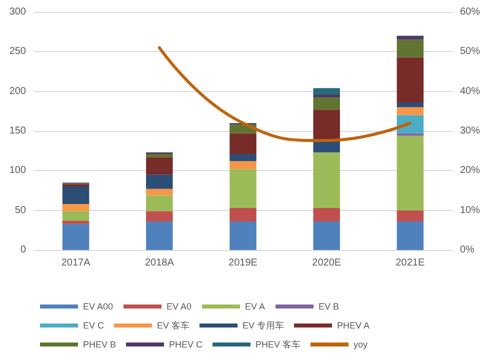 The width and height of the screenshot is (500, 362). What do you see at coordinates (467, 250) in the screenshot?
I see `y2-tick-label: 0%` at bounding box center [467, 250].